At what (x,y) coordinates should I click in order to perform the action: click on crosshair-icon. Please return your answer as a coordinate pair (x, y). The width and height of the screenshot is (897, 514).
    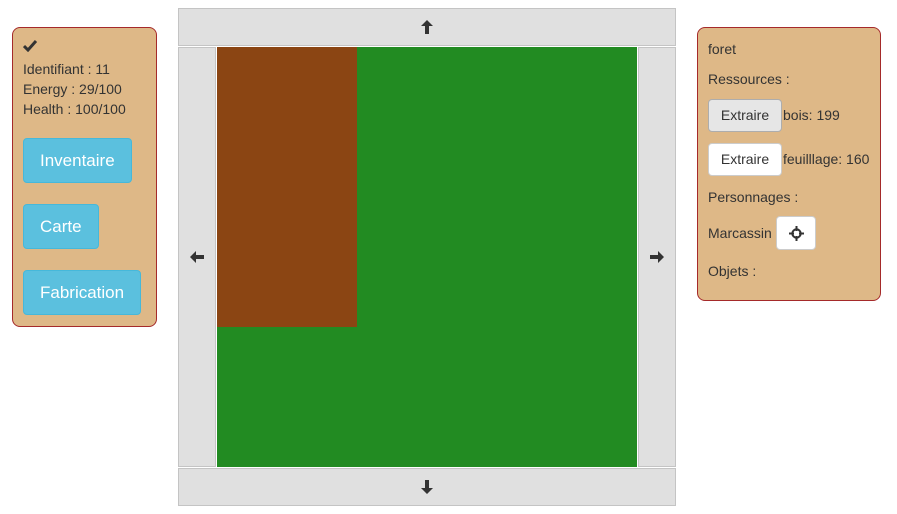
    Looking at the image, I should click on (796, 233).